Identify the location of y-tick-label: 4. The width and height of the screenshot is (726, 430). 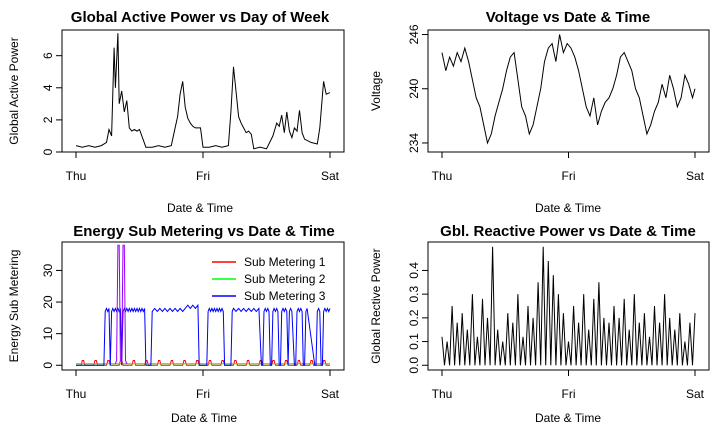
(48, 87).